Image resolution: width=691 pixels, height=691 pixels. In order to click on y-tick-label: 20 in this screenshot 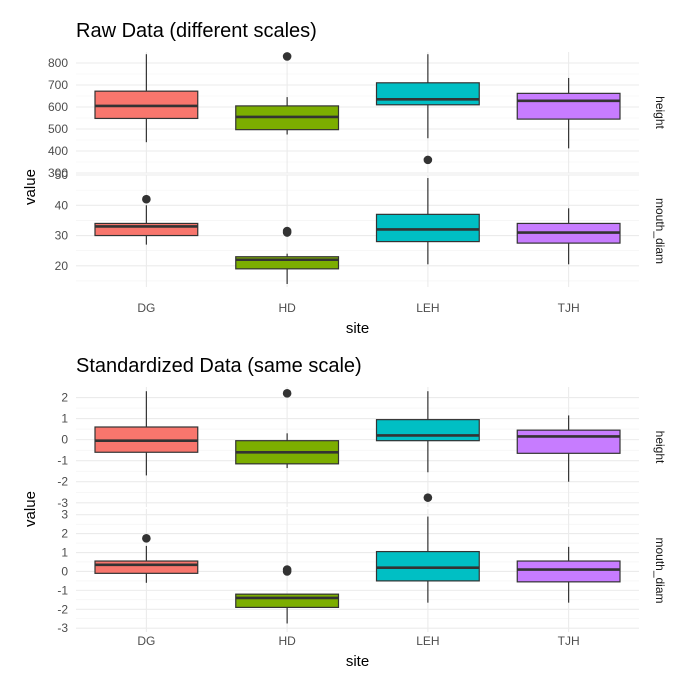, I will do `click(62, 266)`.